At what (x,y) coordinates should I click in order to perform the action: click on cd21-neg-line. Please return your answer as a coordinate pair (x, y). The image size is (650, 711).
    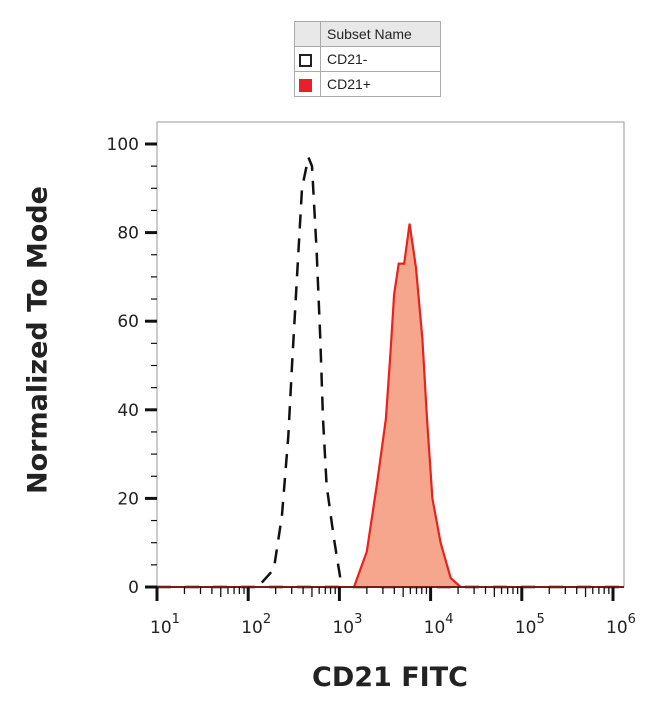
    Looking at the image, I should click on (303, 370).